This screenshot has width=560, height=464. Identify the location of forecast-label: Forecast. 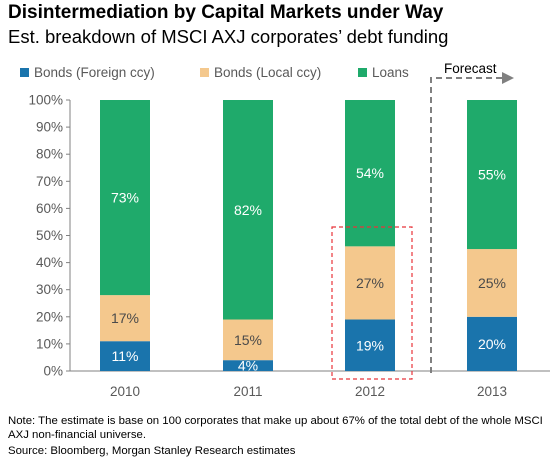
(470, 68).